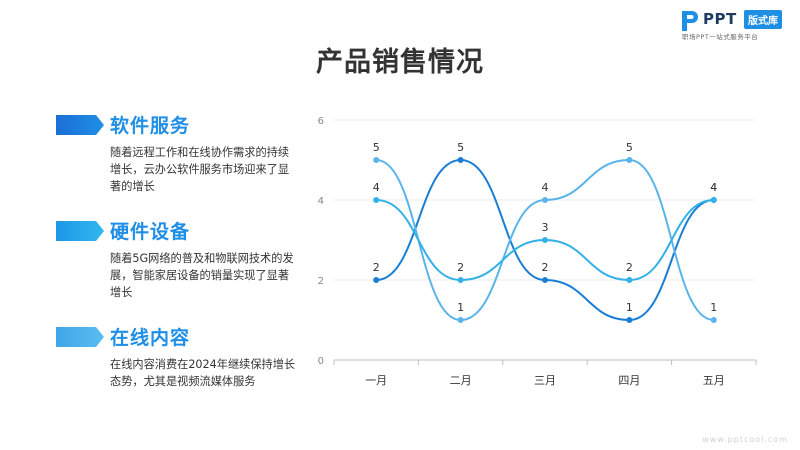  I want to click on brand-logo: PPT 版式库 职场PPT一站式服务平台, so click(736, 24).